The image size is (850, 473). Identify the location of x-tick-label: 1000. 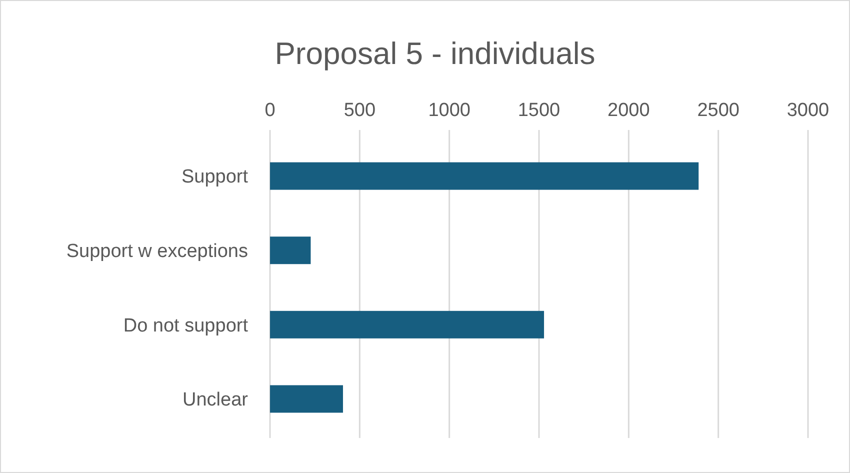
(449, 110).